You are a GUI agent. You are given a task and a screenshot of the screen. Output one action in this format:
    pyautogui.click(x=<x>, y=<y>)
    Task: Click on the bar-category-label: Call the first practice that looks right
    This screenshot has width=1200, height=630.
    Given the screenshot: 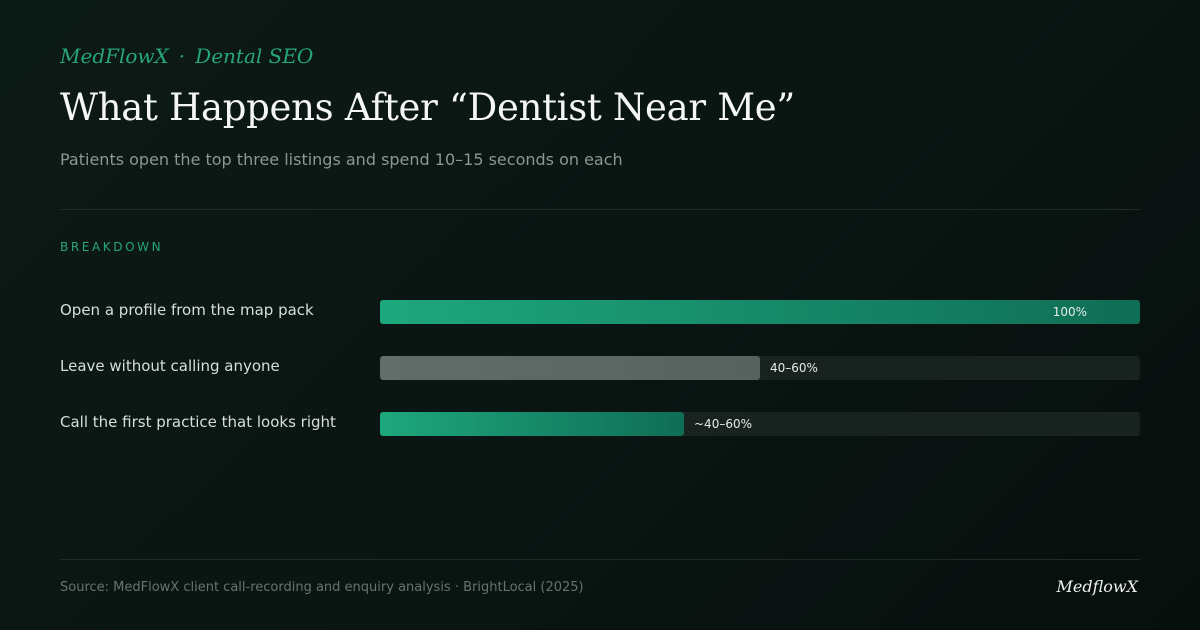 What is the action you would take?
    pyautogui.click(x=198, y=422)
    